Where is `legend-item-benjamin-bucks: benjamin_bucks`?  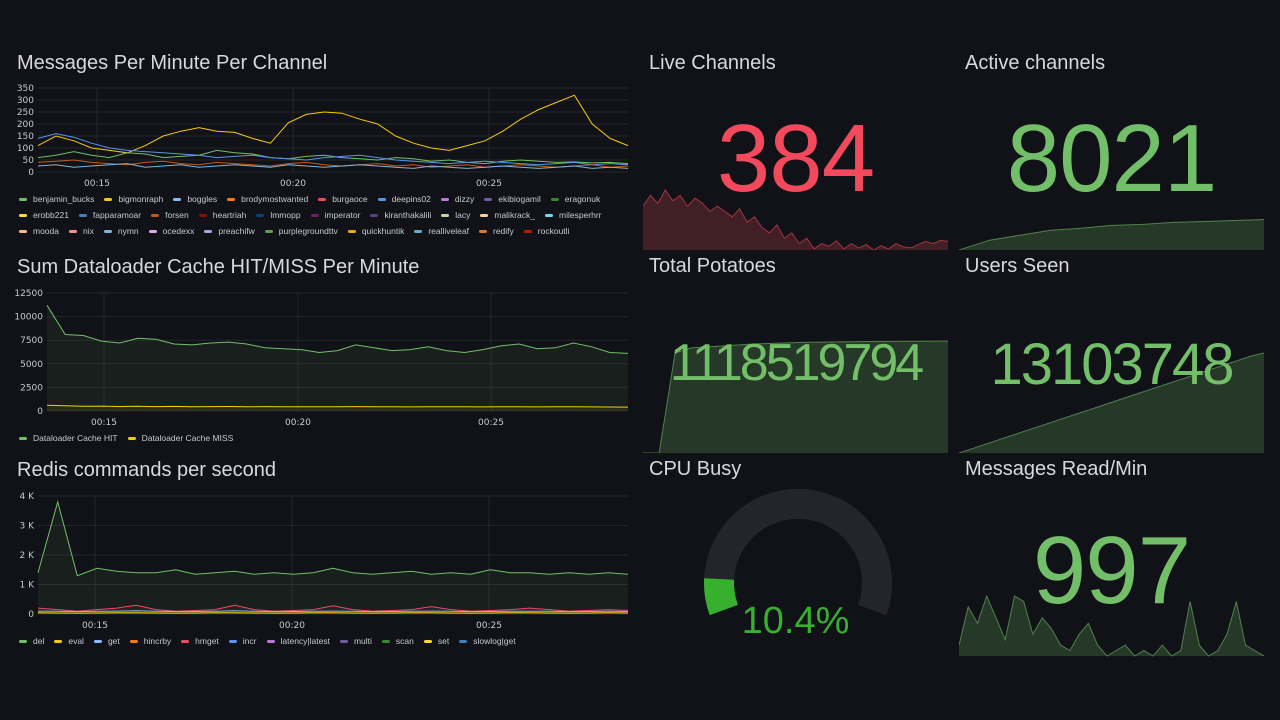
legend-item-benjamin-bucks: benjamin_bucks is located at coordinates (56, 199).